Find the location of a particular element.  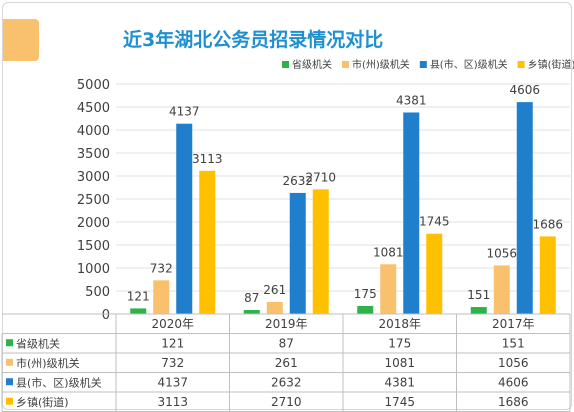

data-label: 4137 is located at coordinates (184, 112).